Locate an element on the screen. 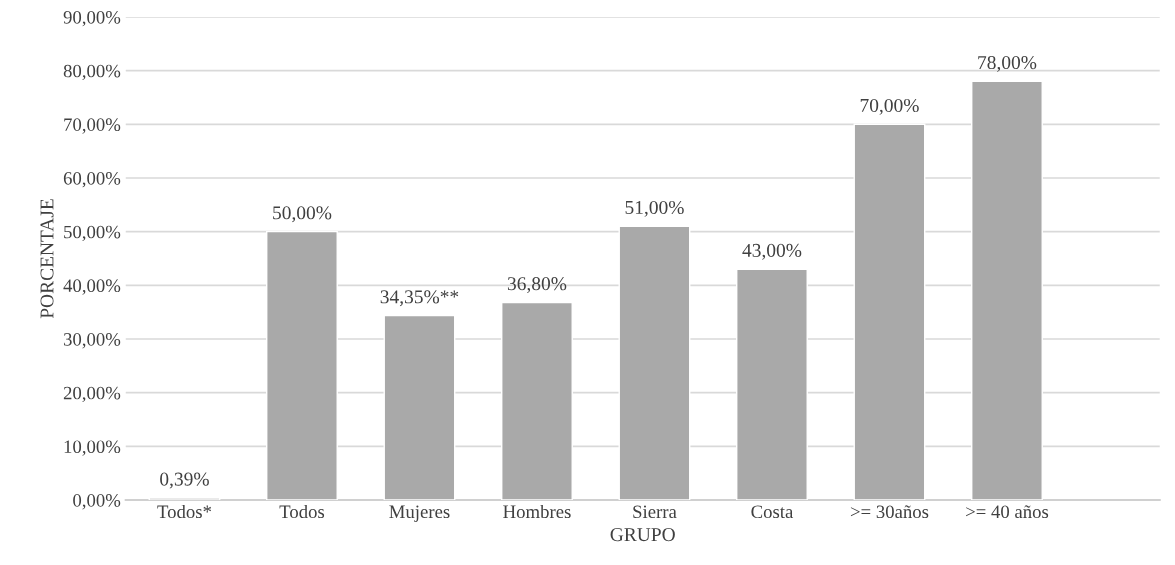  x-tick-label: >= 40 años is located at coordinates (1007, 512).